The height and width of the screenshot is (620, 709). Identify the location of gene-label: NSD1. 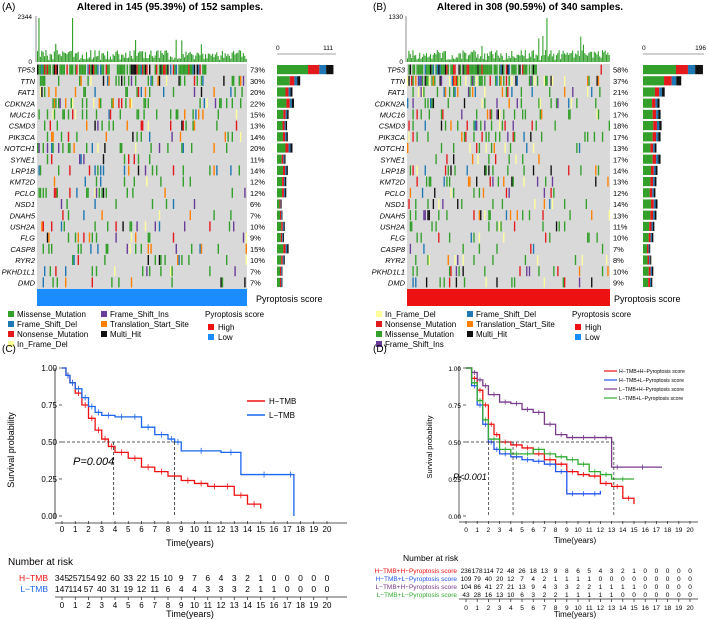
(25, 204).